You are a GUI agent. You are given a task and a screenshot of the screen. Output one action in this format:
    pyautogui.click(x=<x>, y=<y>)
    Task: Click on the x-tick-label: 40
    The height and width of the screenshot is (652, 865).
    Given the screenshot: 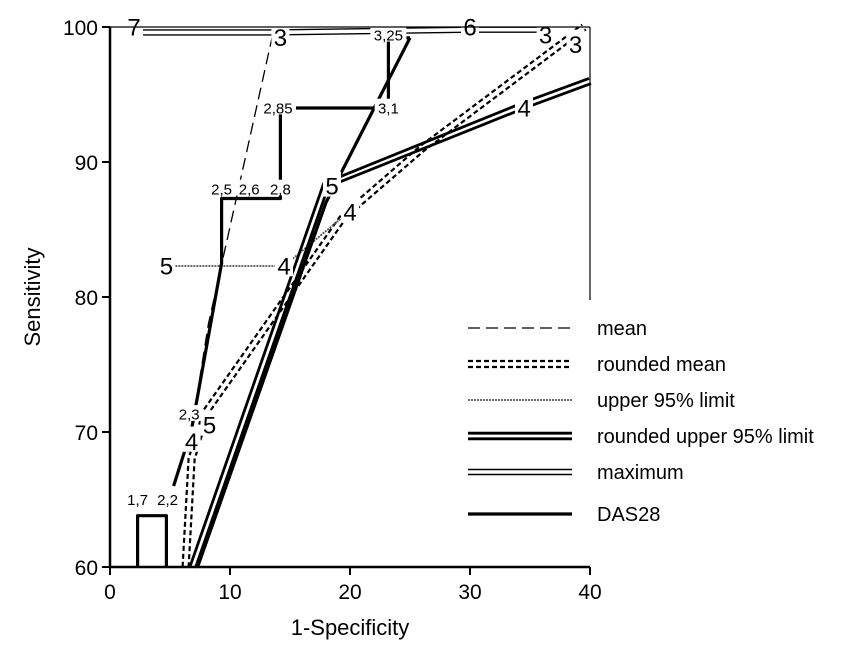 What is the action you would take?
    pyautogui.click(x=589, y=592)
    